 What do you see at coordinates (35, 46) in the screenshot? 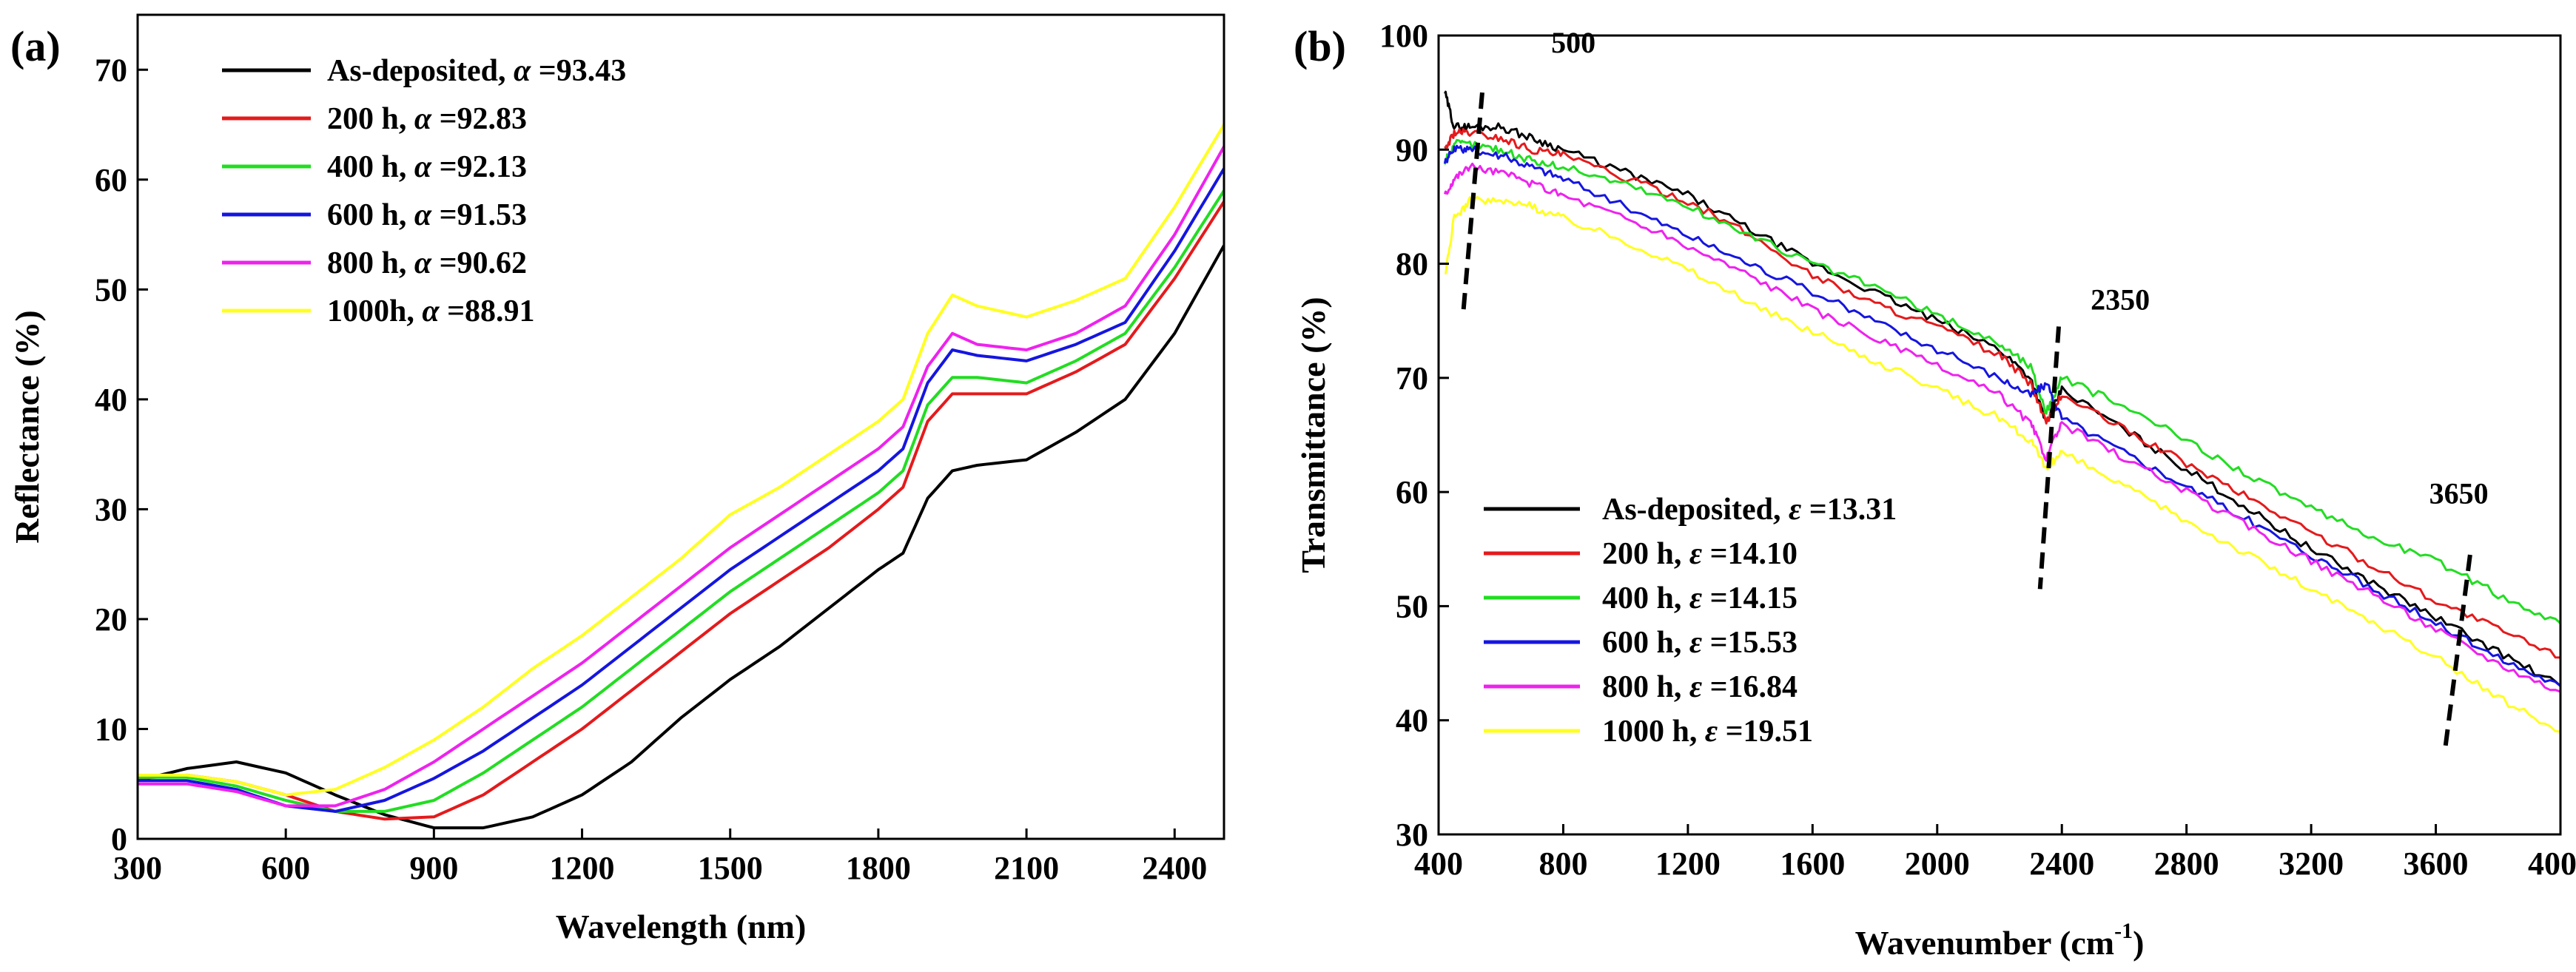
I see `panel-label-a: (a)` at bounding box center [35, 46].